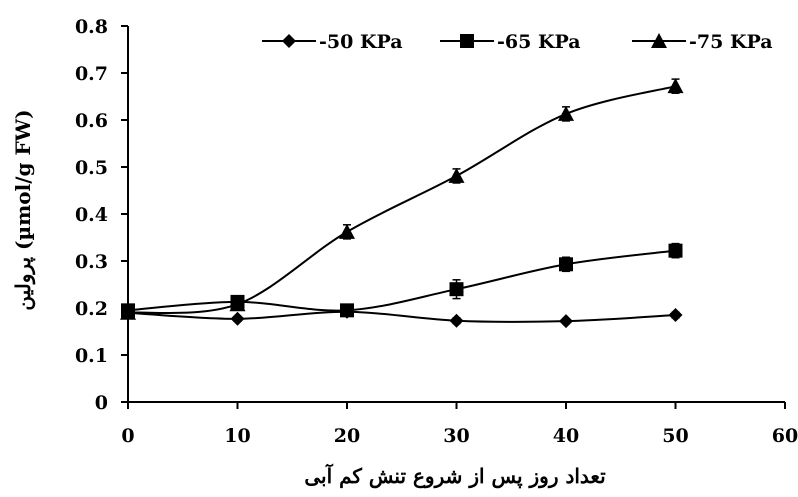  What do you see at coordinates (455, 476) in the screenshot?
I see `x-axis-title: تعداد روز پس از شروع تنش کم آبی` at bounding box center [455, 476].